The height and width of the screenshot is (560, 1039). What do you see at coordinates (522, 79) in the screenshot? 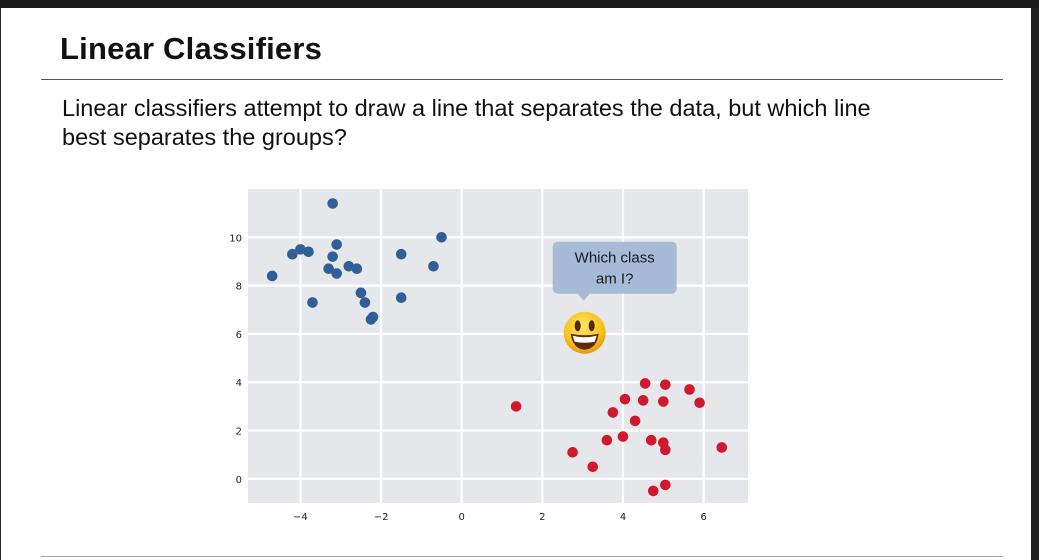
I see `title-divider` at bounding box center [522, 79].